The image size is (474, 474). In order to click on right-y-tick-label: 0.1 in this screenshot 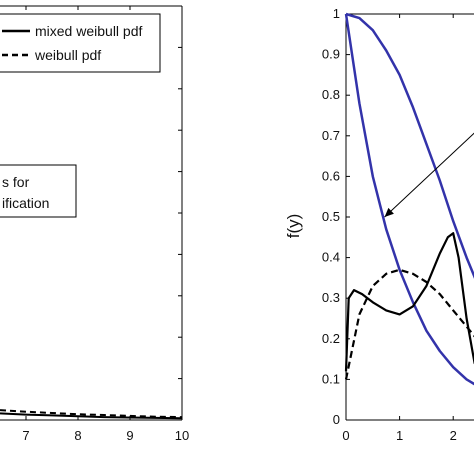, I will do `click(331, 378)`.